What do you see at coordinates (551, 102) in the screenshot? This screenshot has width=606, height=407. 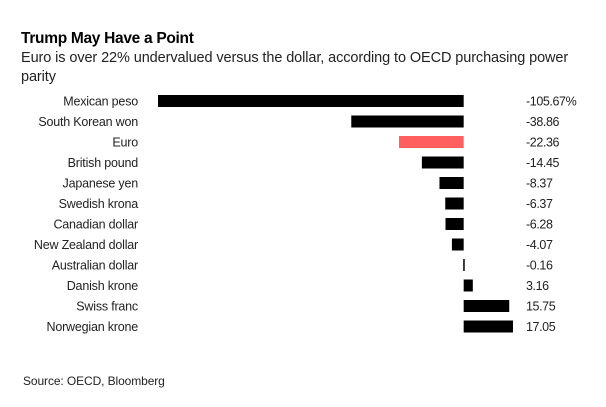 I see `value-label-mexican-peso: -105.67%` at bounding box center [551, 102].